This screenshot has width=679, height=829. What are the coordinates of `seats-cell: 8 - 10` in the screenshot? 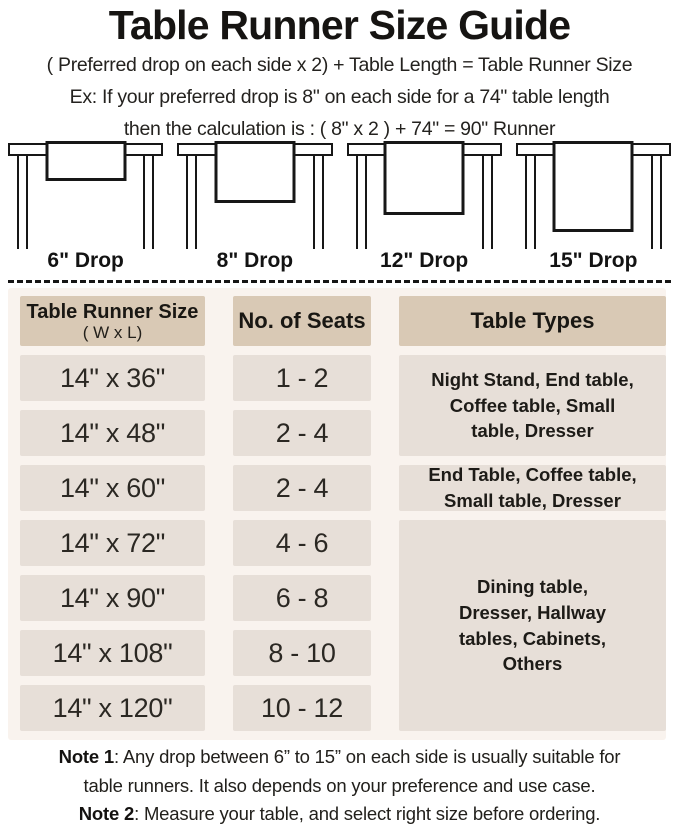 It's located at (302, 653).